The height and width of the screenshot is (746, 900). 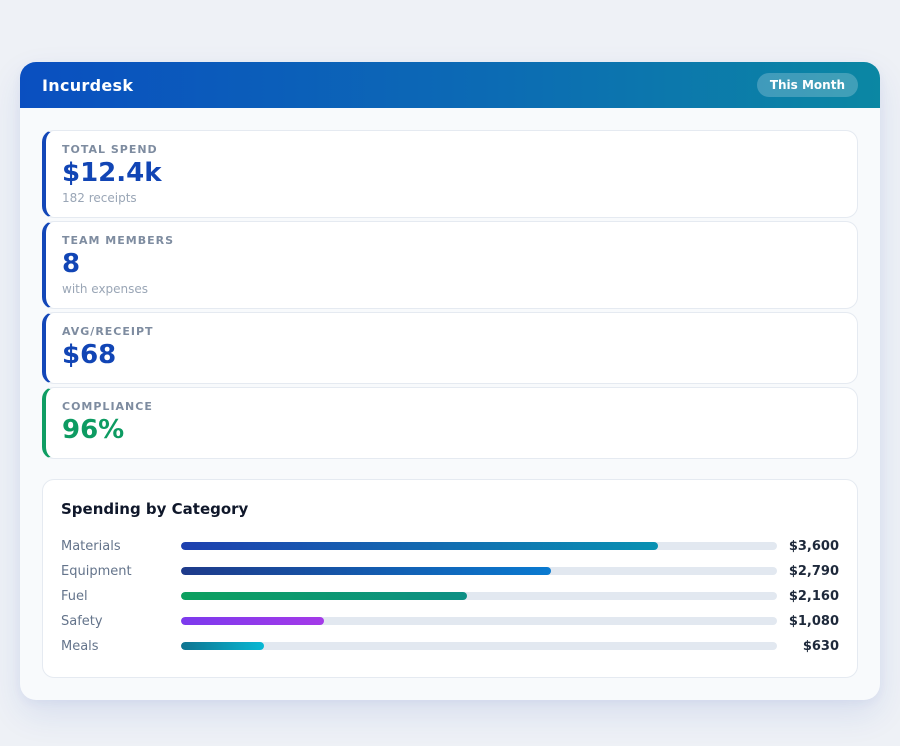 What do you see at coordinates (450, 347) in the screenshot?
I see `stat-card: AVG/RECEIPT $68` at bounding box center [450, 347].